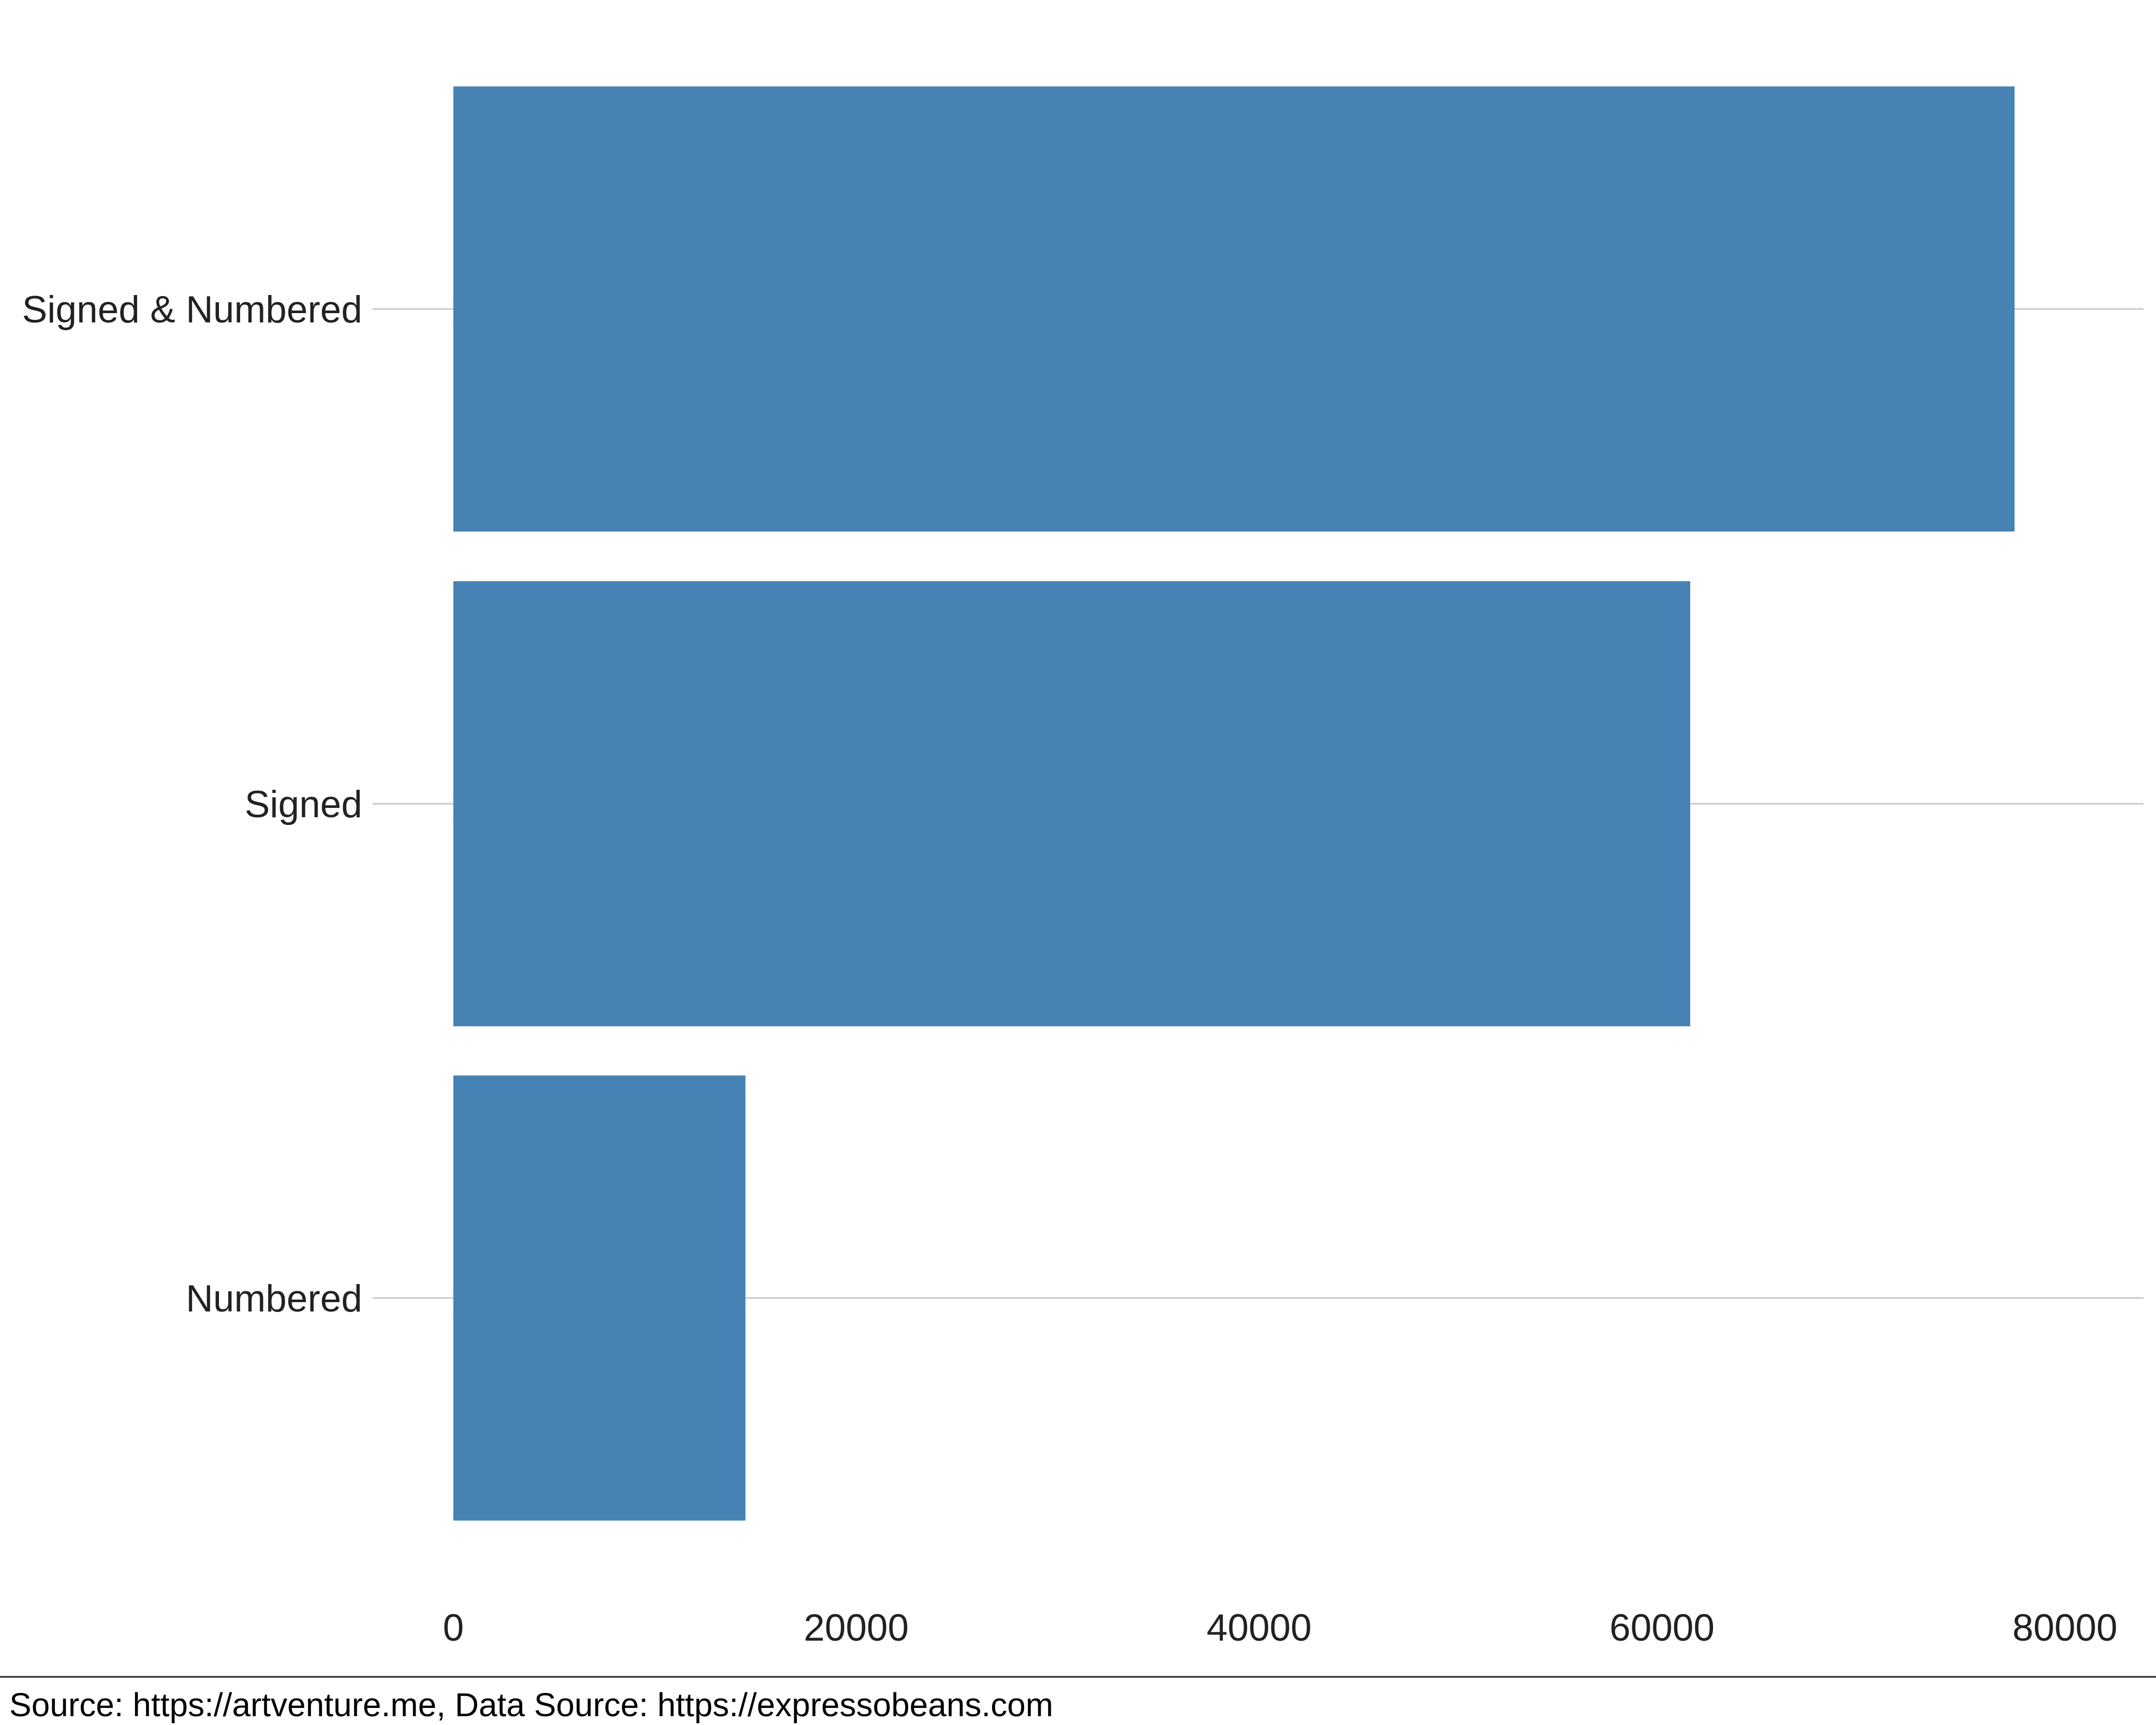  I want to click on x-tick-labels: 0 20000 40000 60000 80000, so click(1280, 1628).